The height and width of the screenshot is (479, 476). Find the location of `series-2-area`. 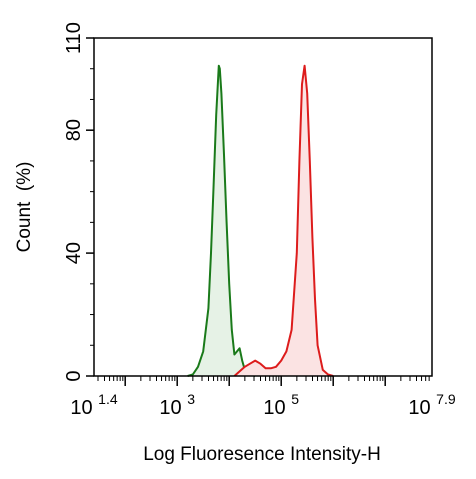

series-2-area is located at coordinates (284, 220).